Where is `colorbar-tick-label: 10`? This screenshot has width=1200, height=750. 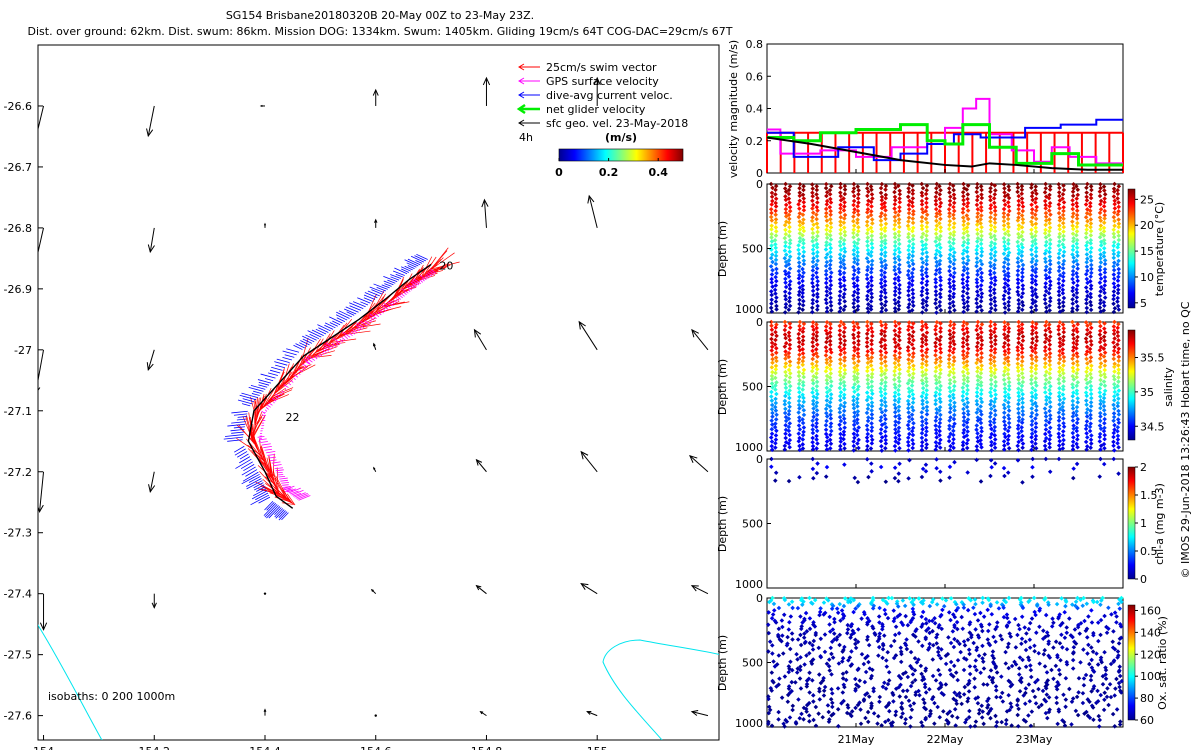
colorbar-tick-label: 10 is located at coordinates (1147, 277).